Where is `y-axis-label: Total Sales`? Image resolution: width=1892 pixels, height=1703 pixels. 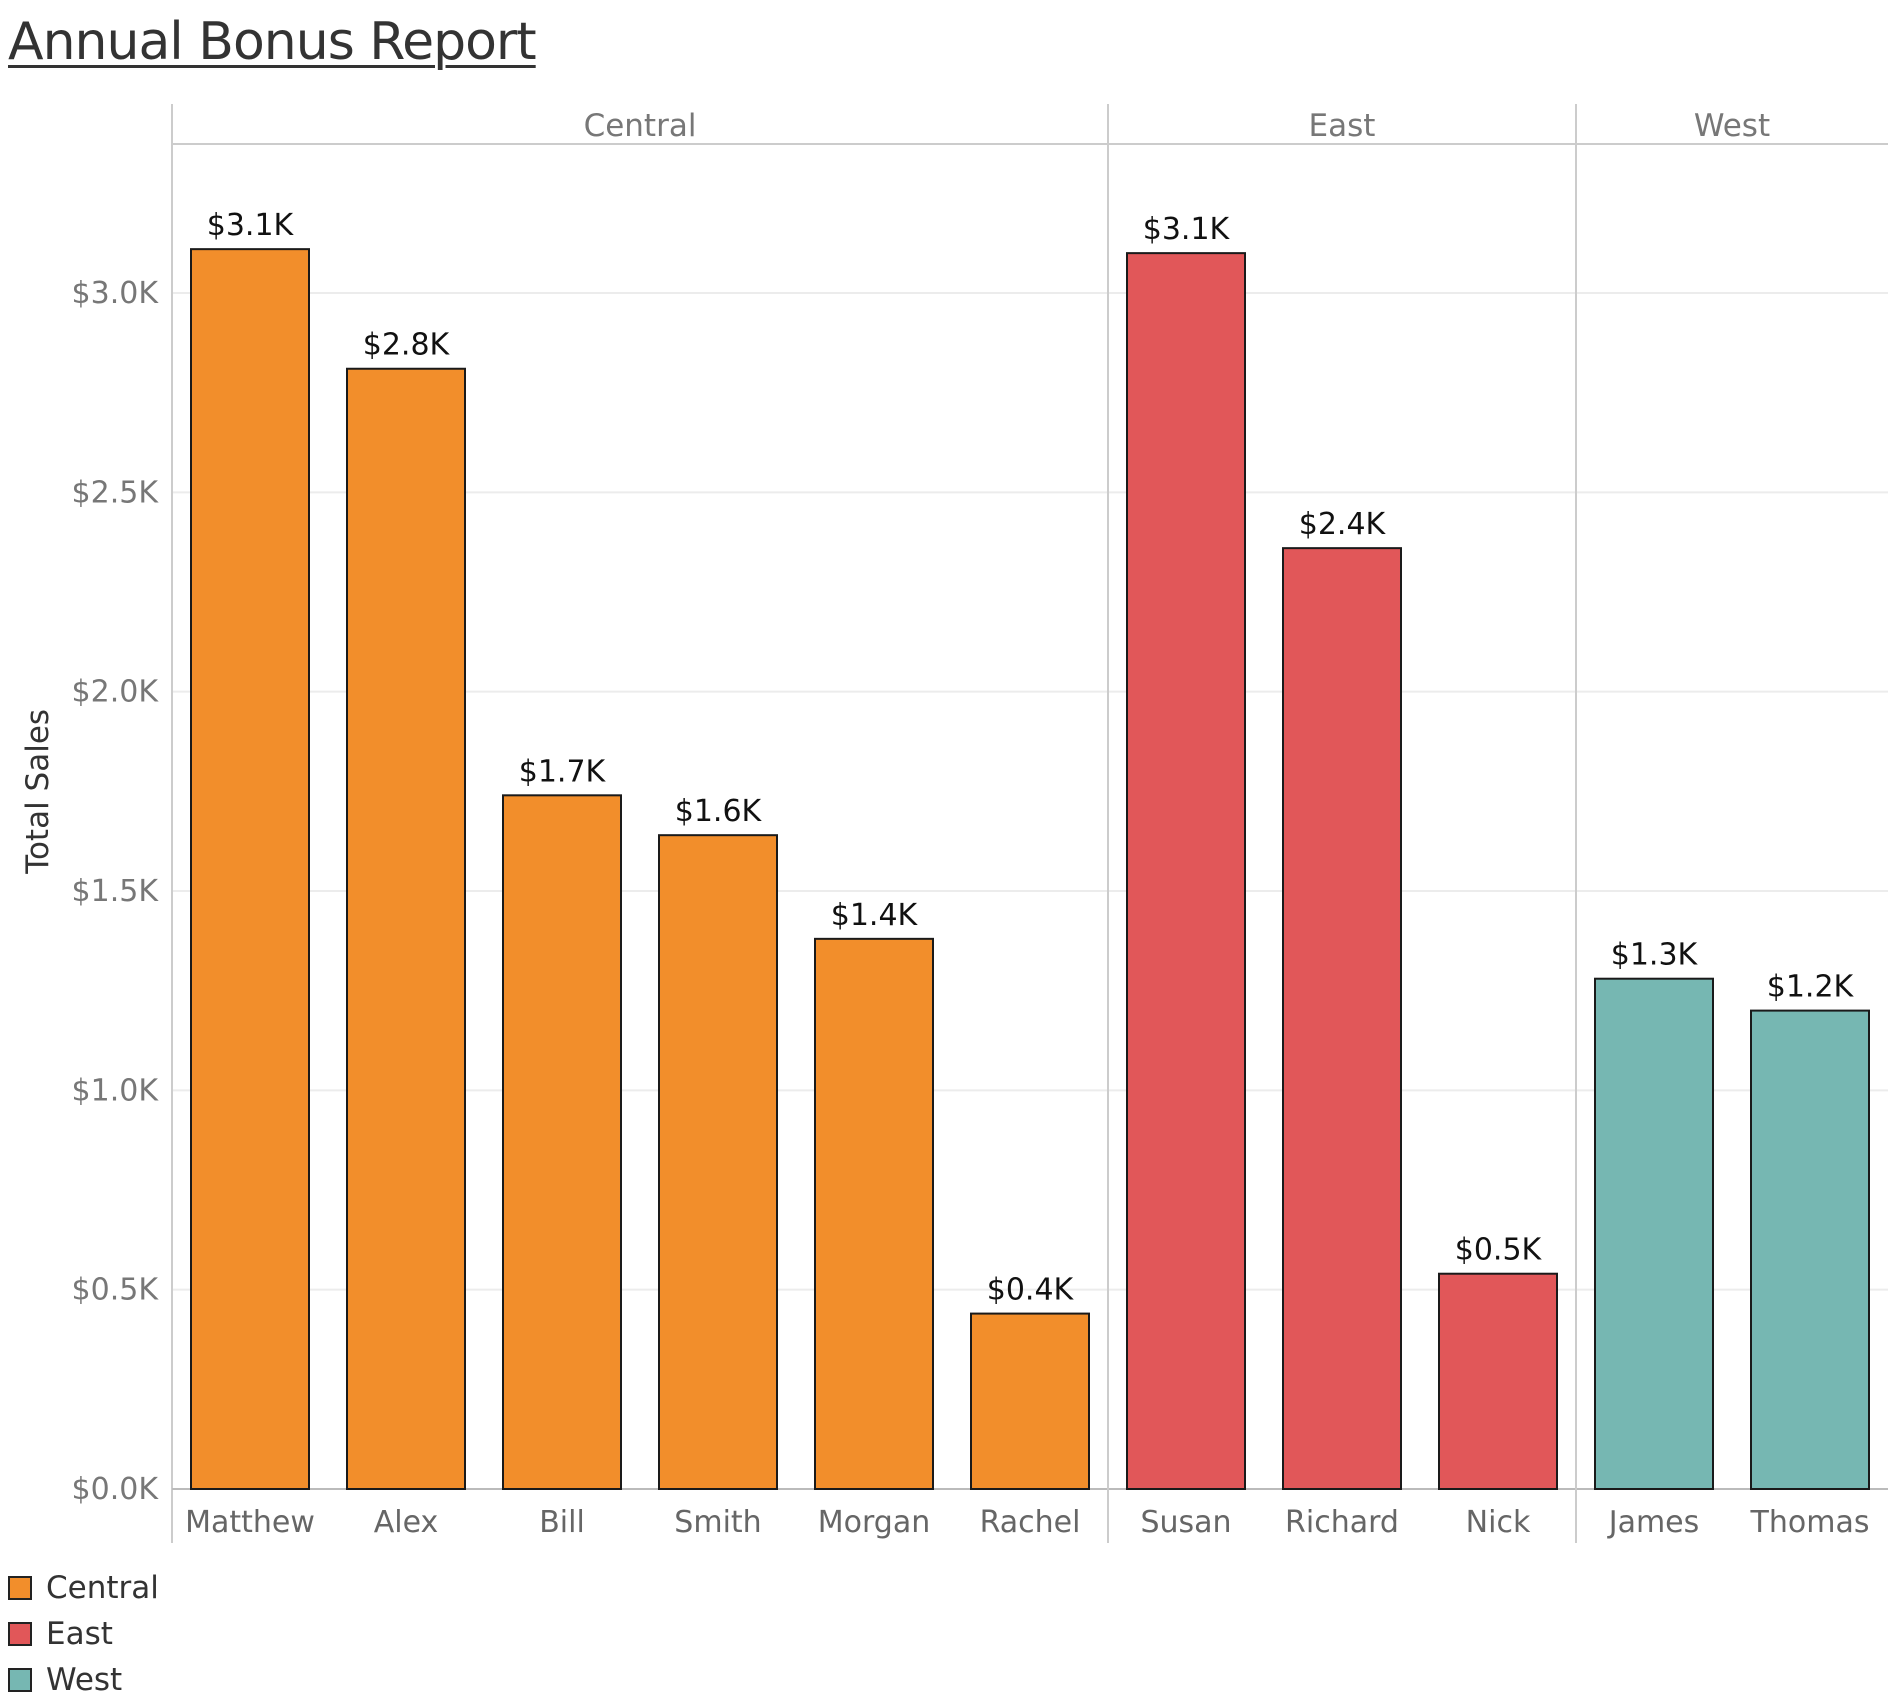 y-axis-label: Total Sales is located at coordinates (38, 792).